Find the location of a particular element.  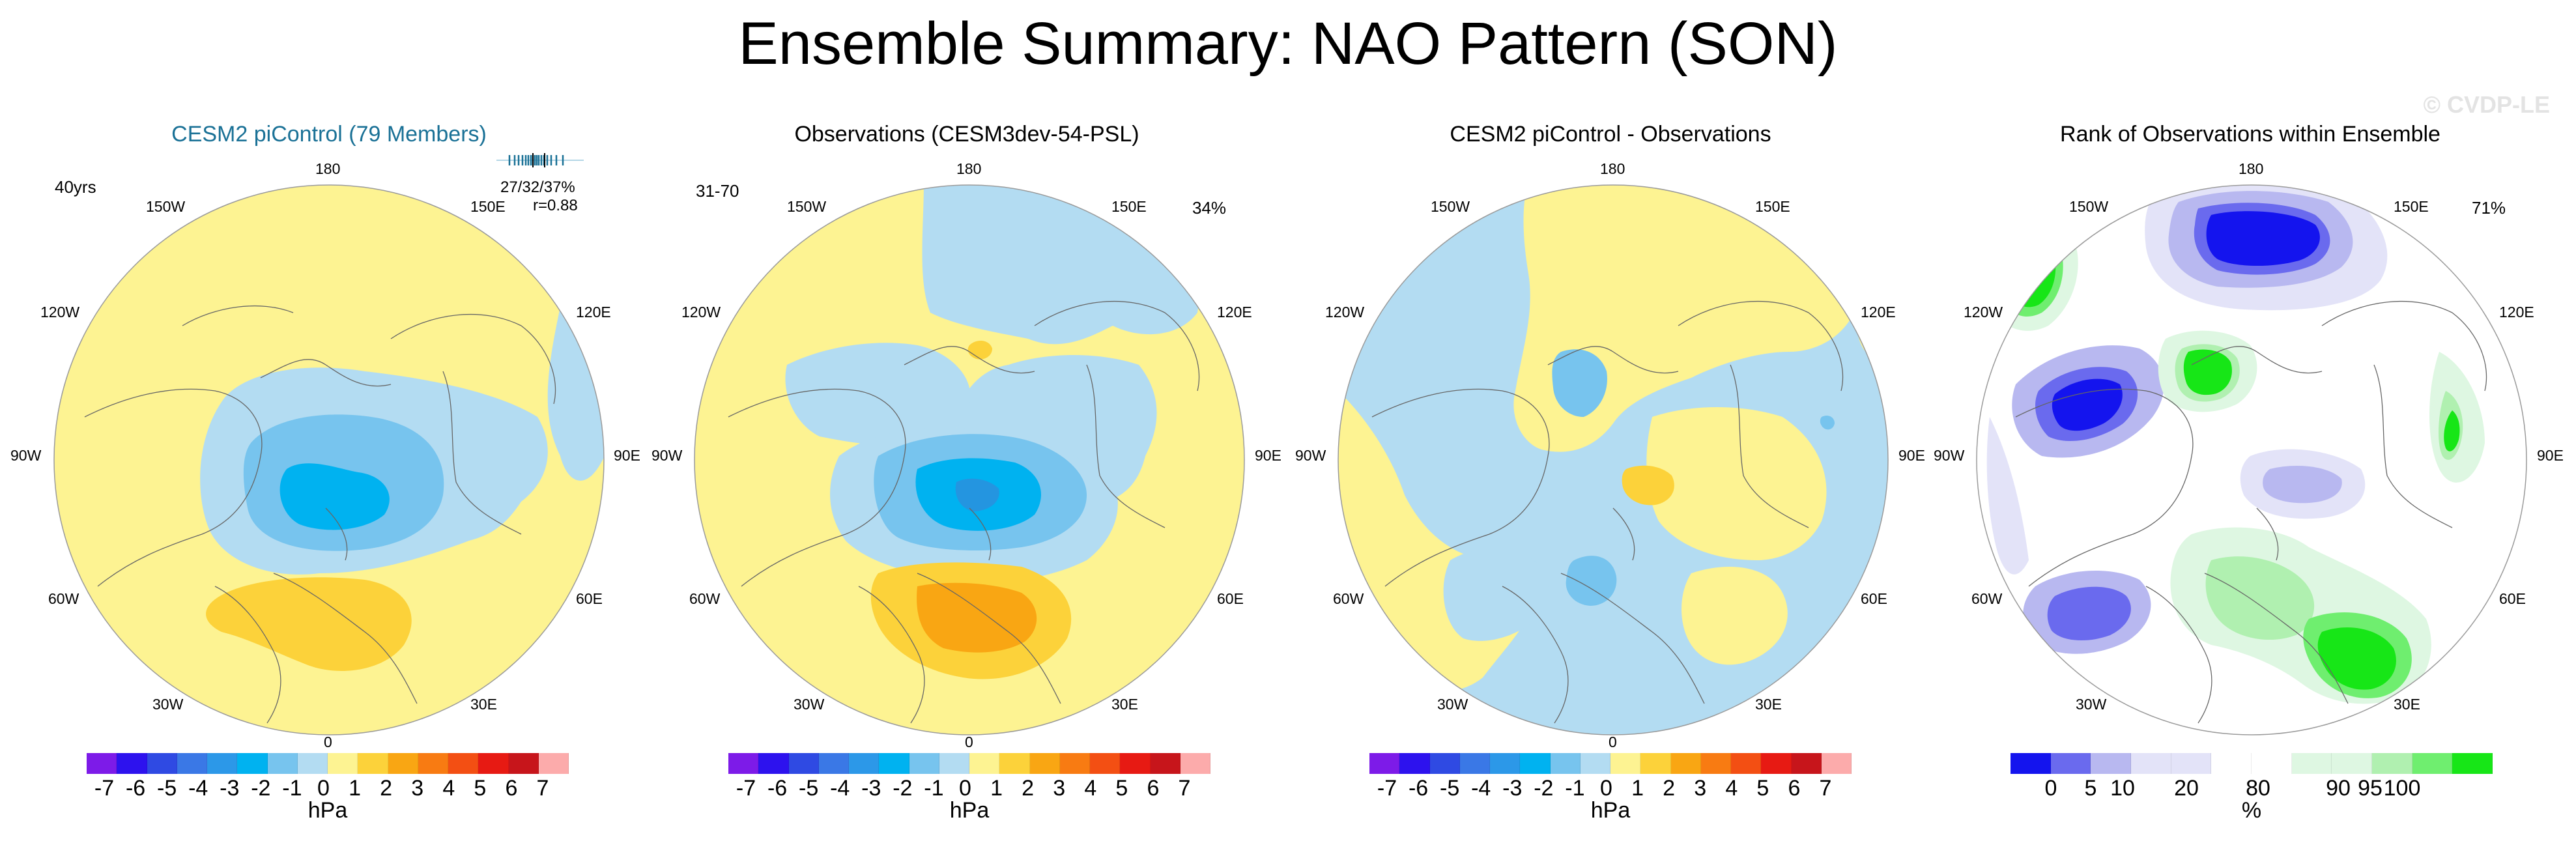

ensemble-spread-strip is located at coordinates (539, 160).